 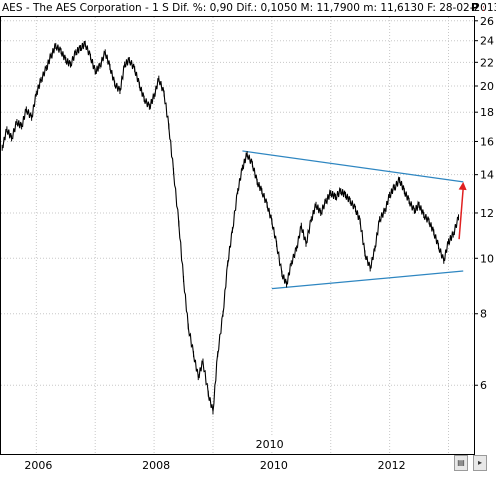 I want to click on cursor-date-label: 2010, so click(x=270, y=444).